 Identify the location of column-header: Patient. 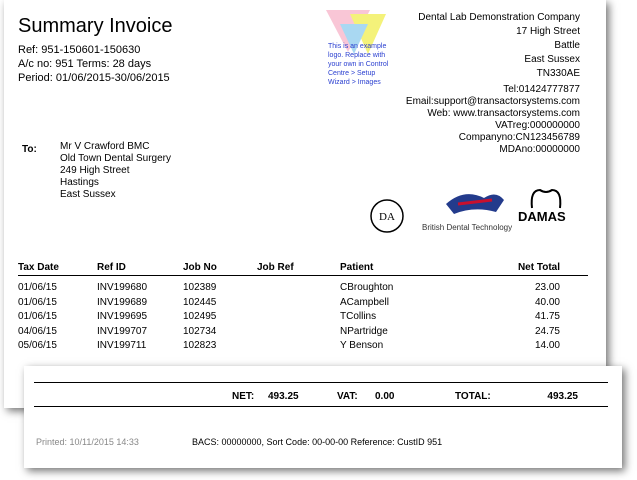
(357, 267).